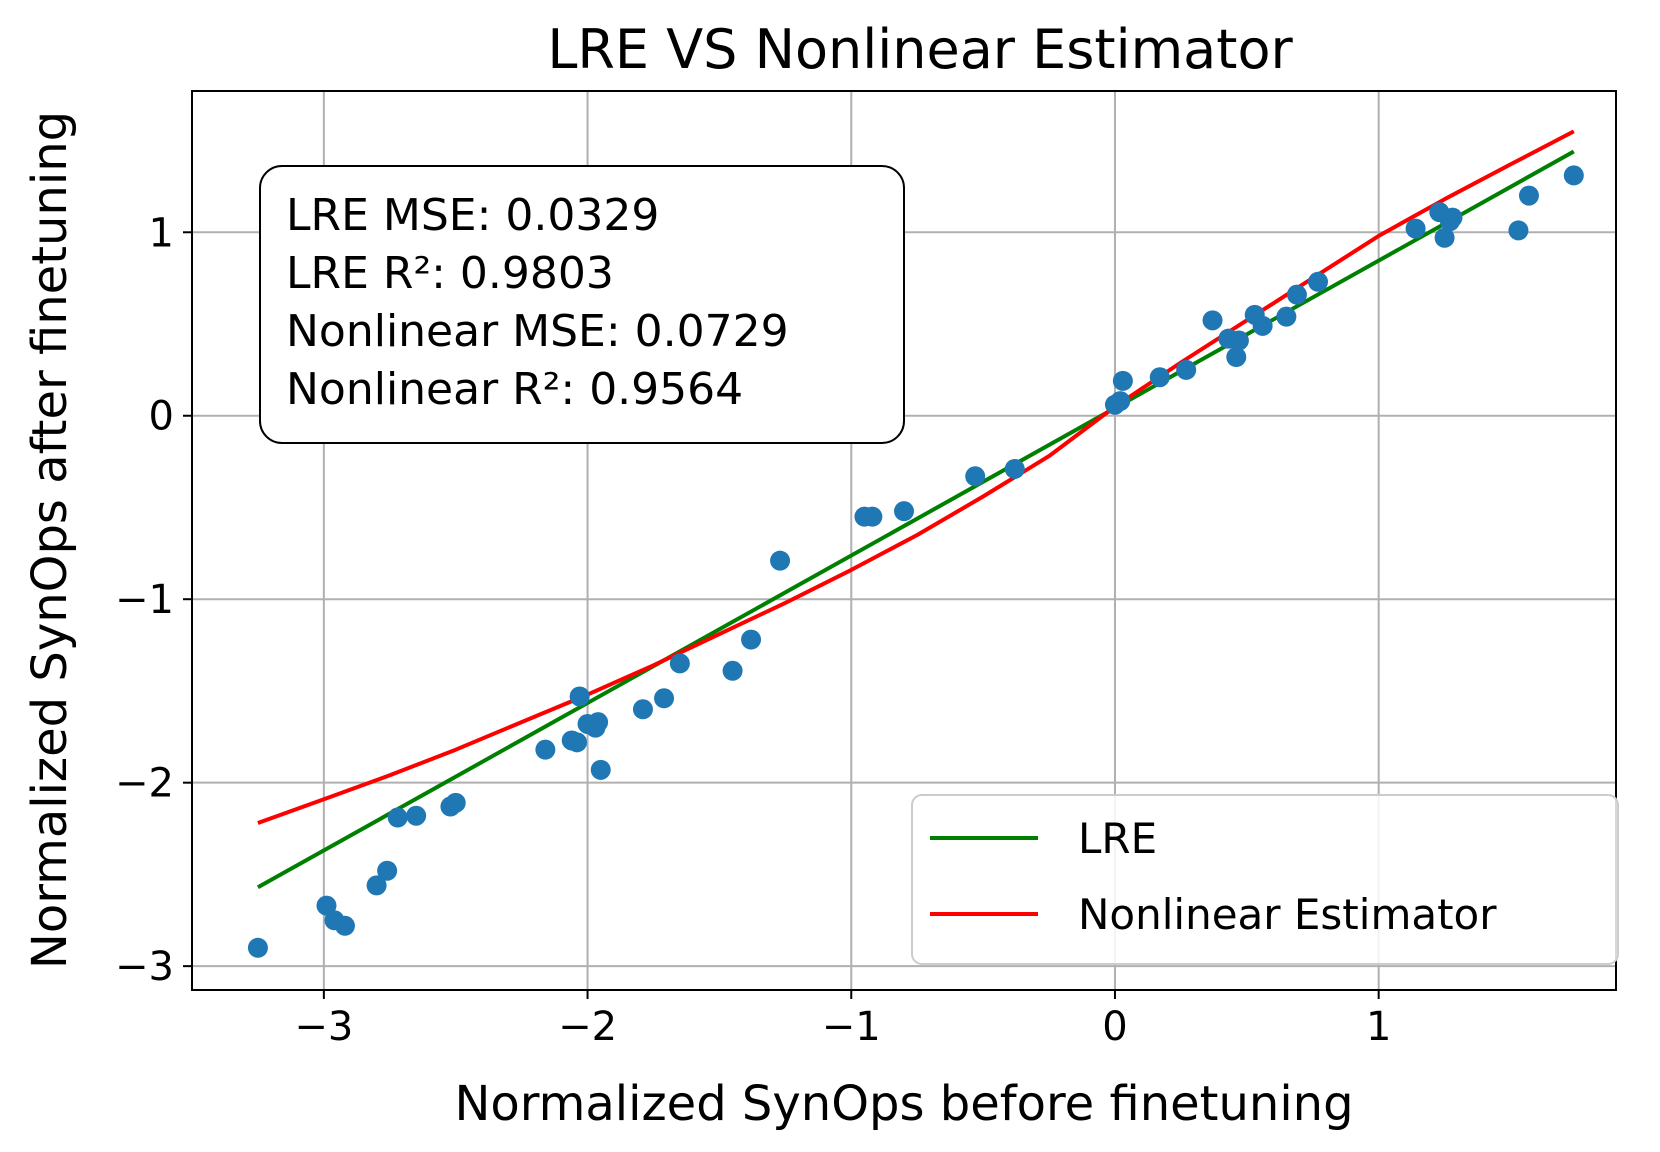 This screenshot has width=1660, height=1152. What do you see at coordinates (537, 331) in the screenshot?
I see `stats-nonlinear-mse: Nonlinear MSE: 0.0729` at bounding box center [537, 331].